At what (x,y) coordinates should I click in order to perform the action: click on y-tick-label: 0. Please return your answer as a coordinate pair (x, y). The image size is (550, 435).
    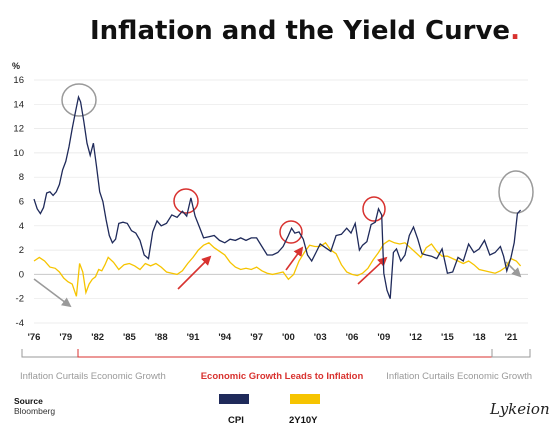
    Looking at the image, I should click on (21, 274).